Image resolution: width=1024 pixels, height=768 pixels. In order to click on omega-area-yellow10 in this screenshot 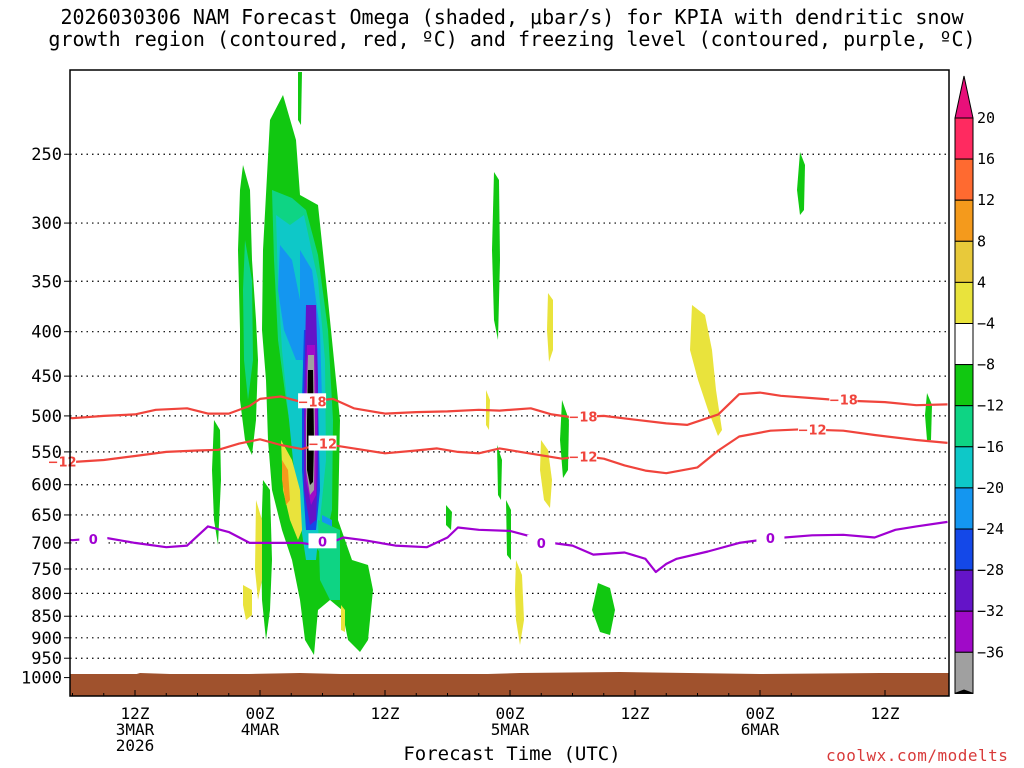, I will do `click(706, 370)`.